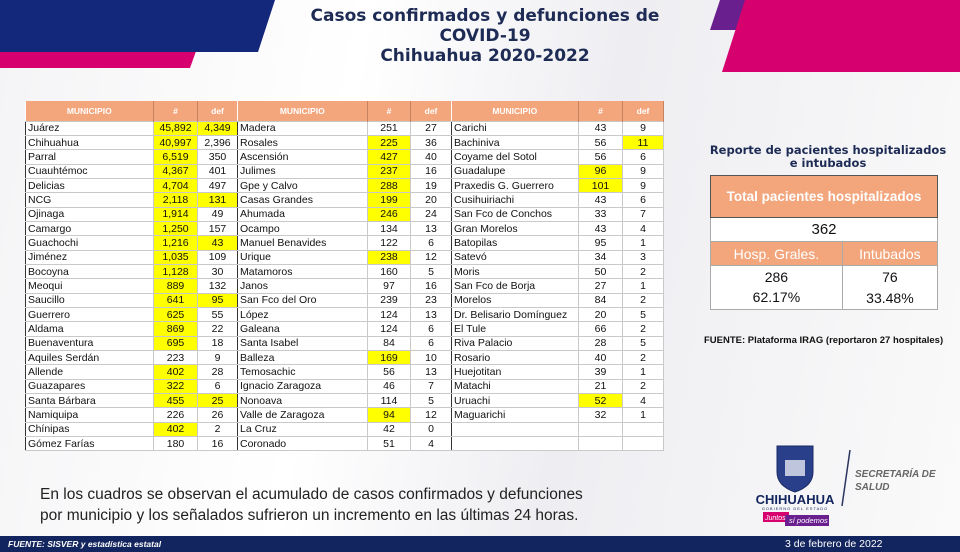  Describe the element at coordinates (89, 372) in the screenshot. I see `cell-municipio: Allende` at that location.